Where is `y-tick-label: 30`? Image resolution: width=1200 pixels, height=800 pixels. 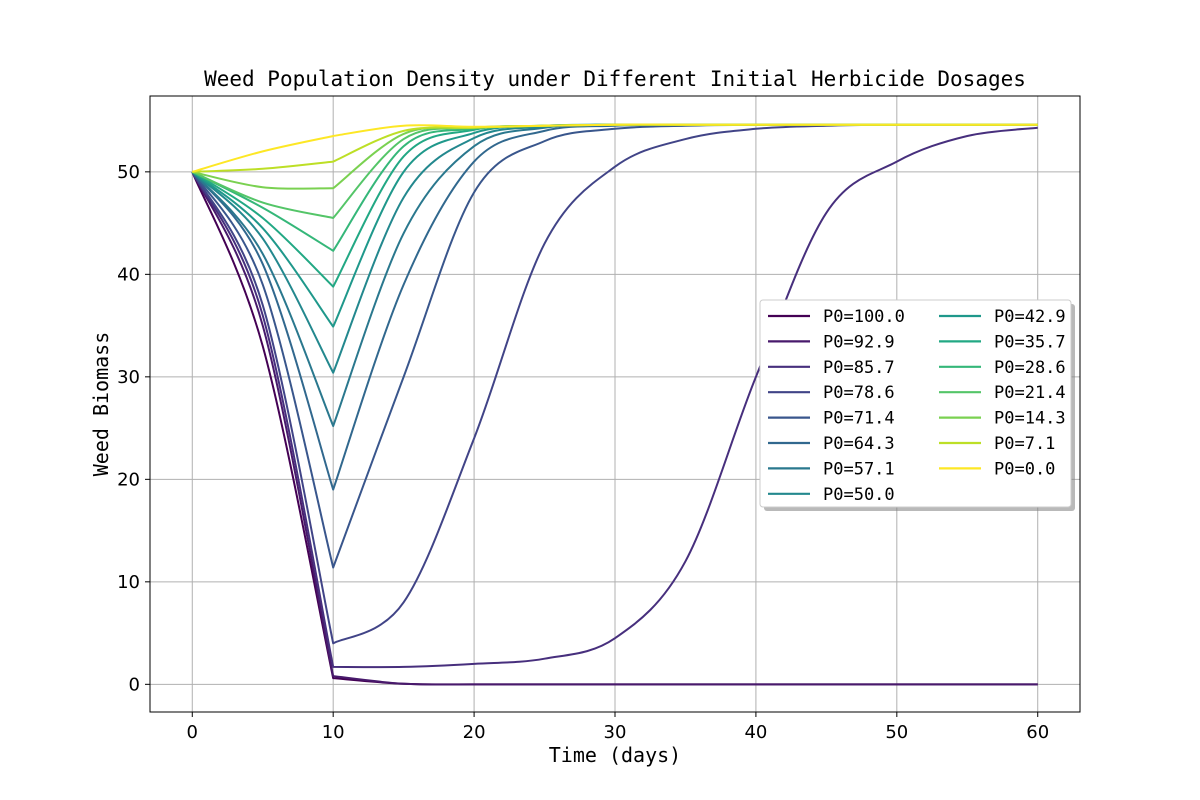
y-tick-label: 30 is located at coordinates (128, 377).